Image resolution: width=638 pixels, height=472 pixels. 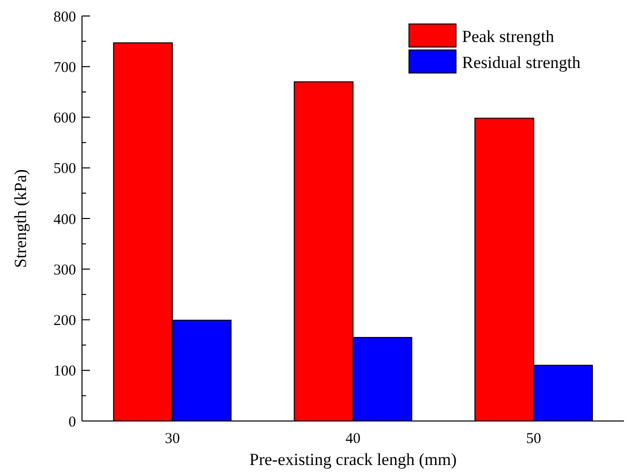 I want to click on y-tick-label: 200, so click(x=65, y=321).